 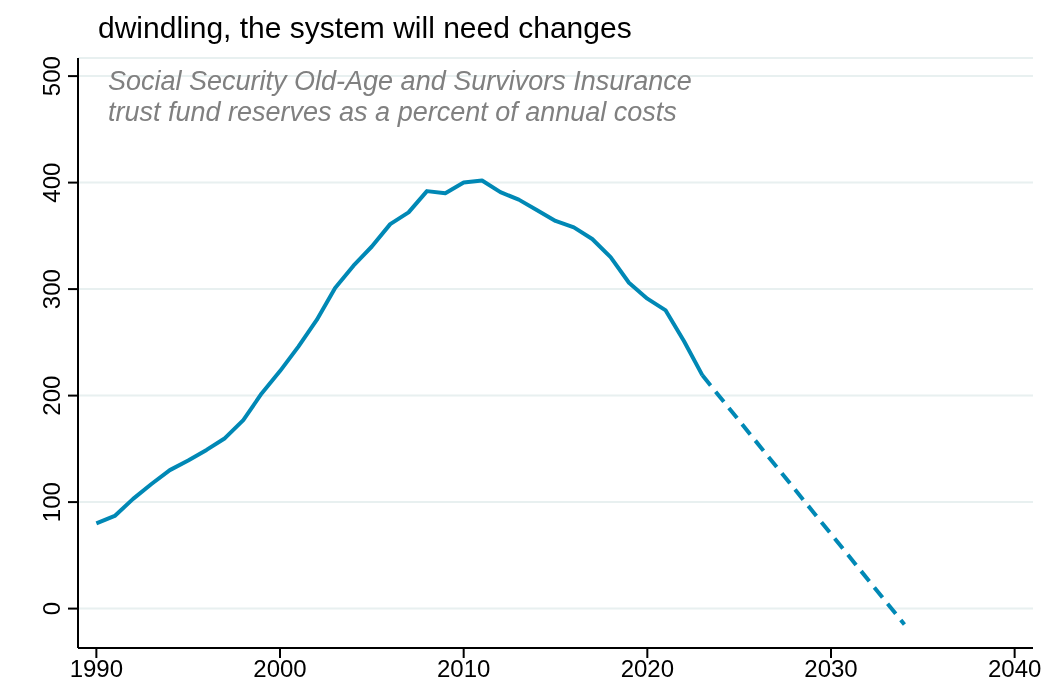 I want to click on y-tick-label: 200, so click(x=51, y=395).